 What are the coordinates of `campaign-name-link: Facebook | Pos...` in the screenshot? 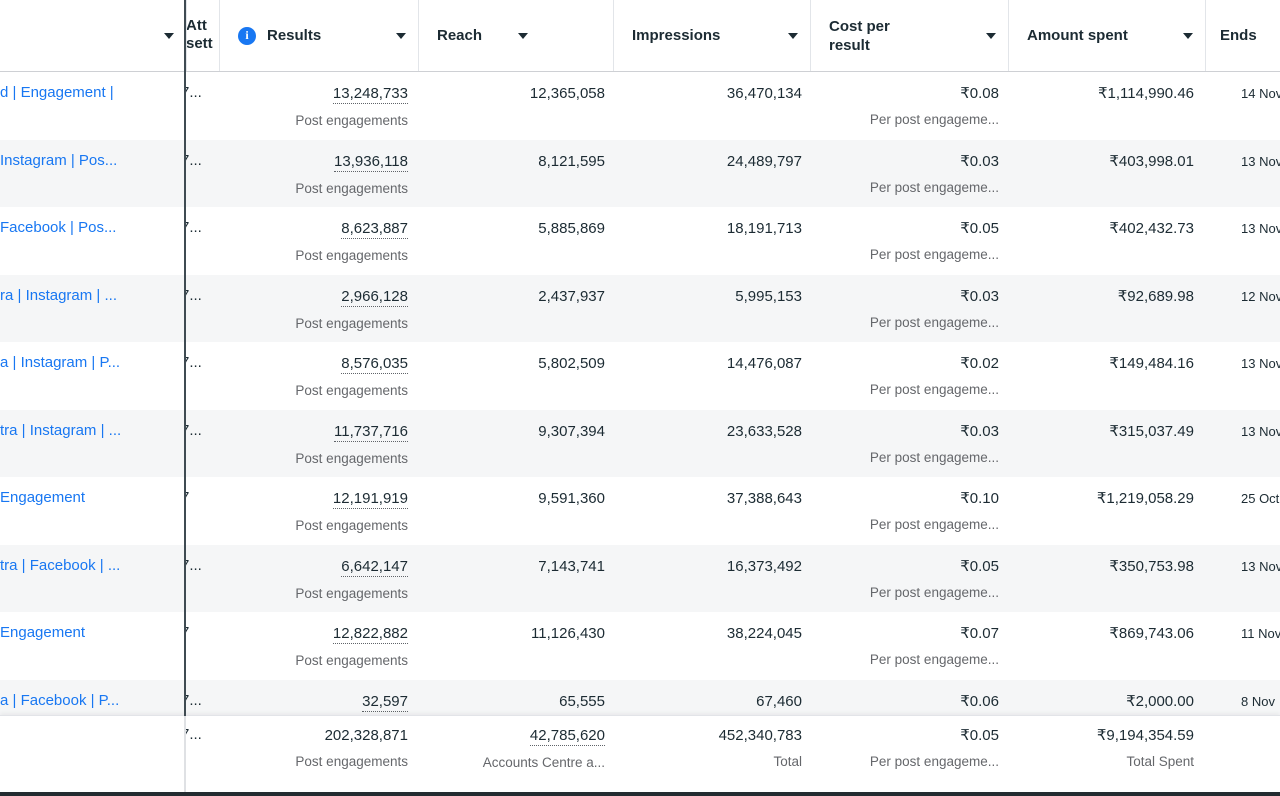 It's located at (58, 227).